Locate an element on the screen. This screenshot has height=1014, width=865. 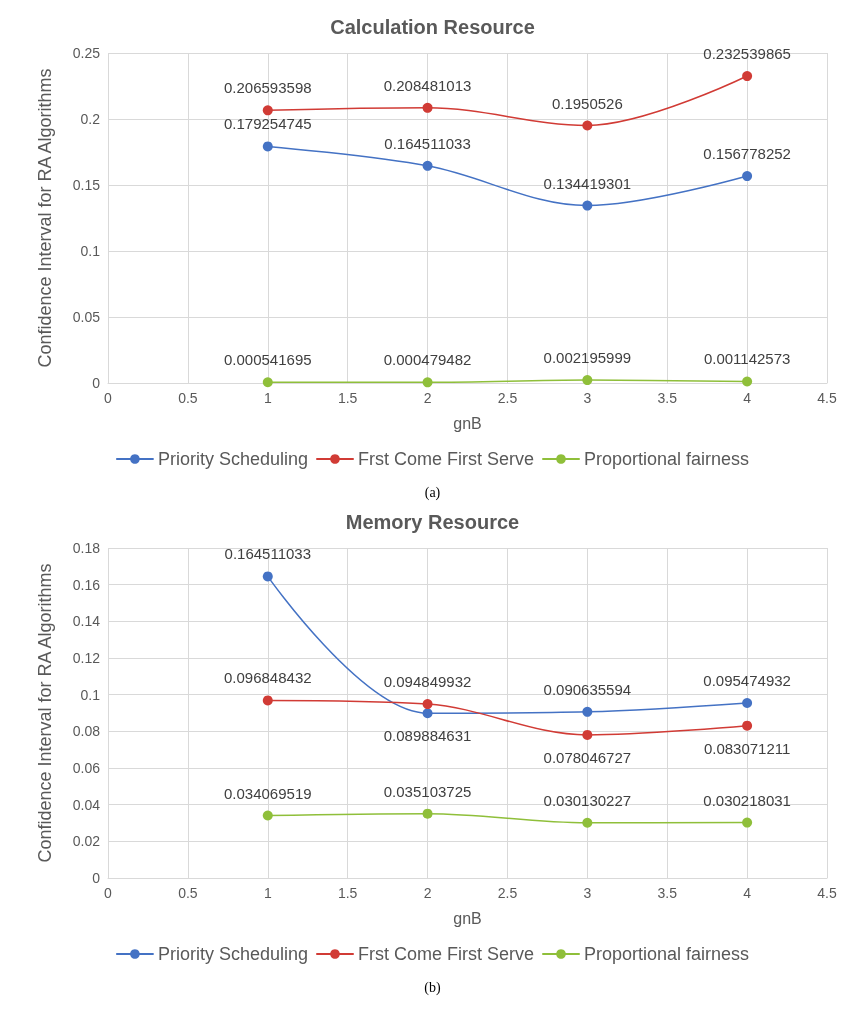
data-label: 0.000541695 is located at coordinates (267, 360).